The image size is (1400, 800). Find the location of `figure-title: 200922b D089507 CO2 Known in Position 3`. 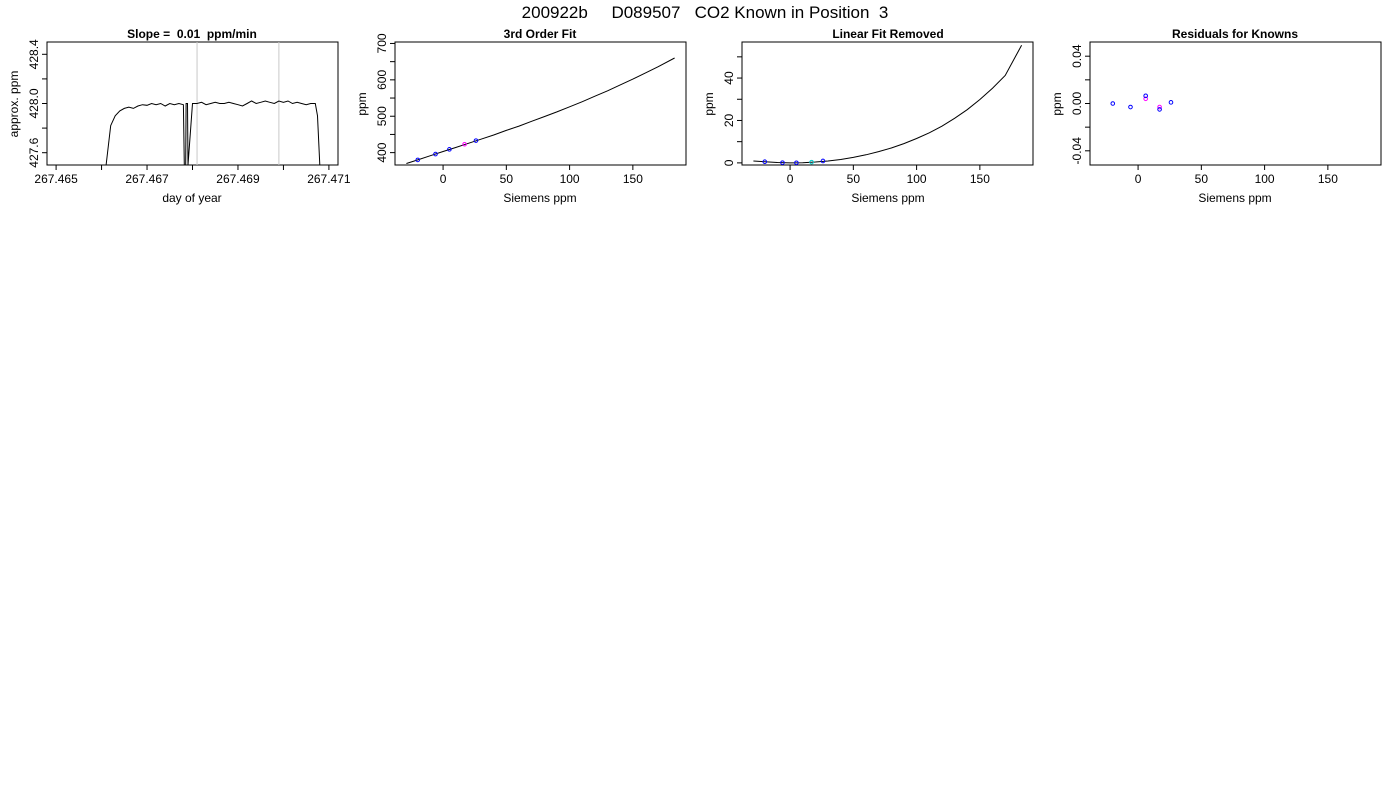

figure-title: 200922b D089507 CO2 Known in Position 3 is located at coordinates (705, 12).